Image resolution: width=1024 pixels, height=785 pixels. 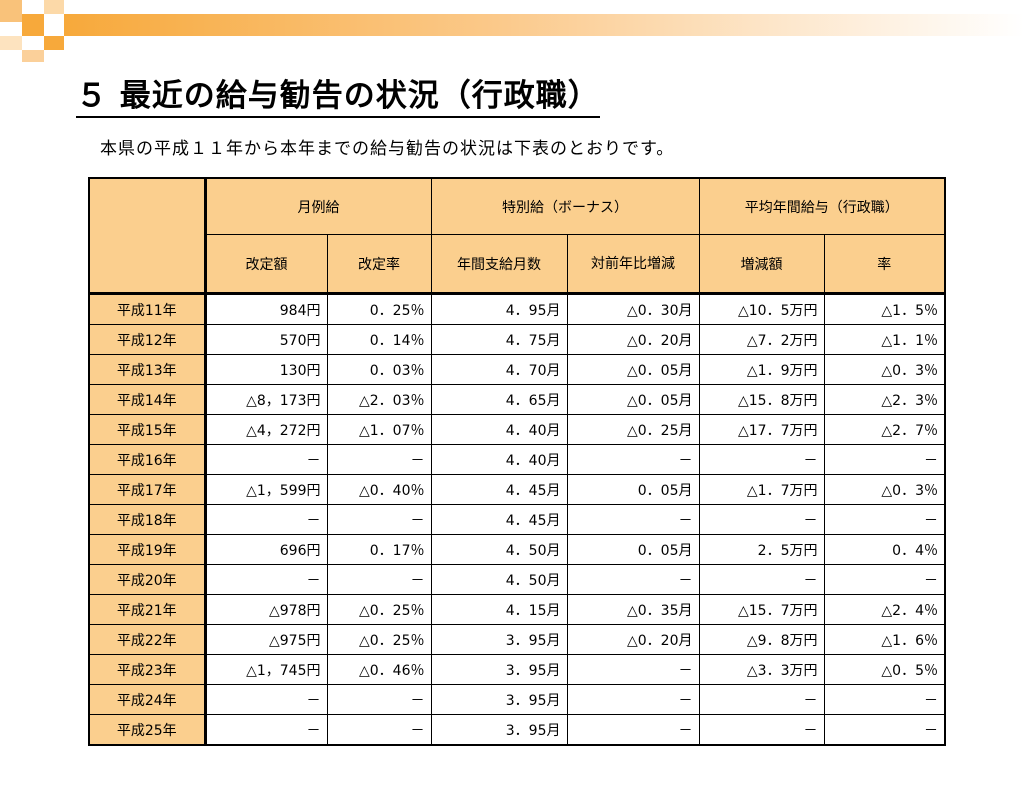 What do you see at coordinates (338, 97) in the screenshot?
I see `page-title: ５ 最近の給与勧告の状況（行政職）` at bounding box center [338, 97].